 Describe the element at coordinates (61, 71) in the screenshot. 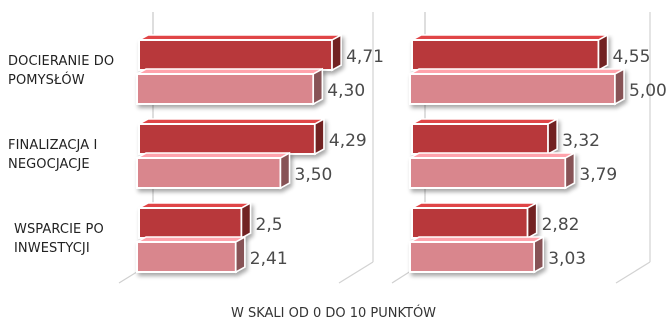

I see `category-label-1: DOCIERANIE DO POMYSŁÓW` at that location.